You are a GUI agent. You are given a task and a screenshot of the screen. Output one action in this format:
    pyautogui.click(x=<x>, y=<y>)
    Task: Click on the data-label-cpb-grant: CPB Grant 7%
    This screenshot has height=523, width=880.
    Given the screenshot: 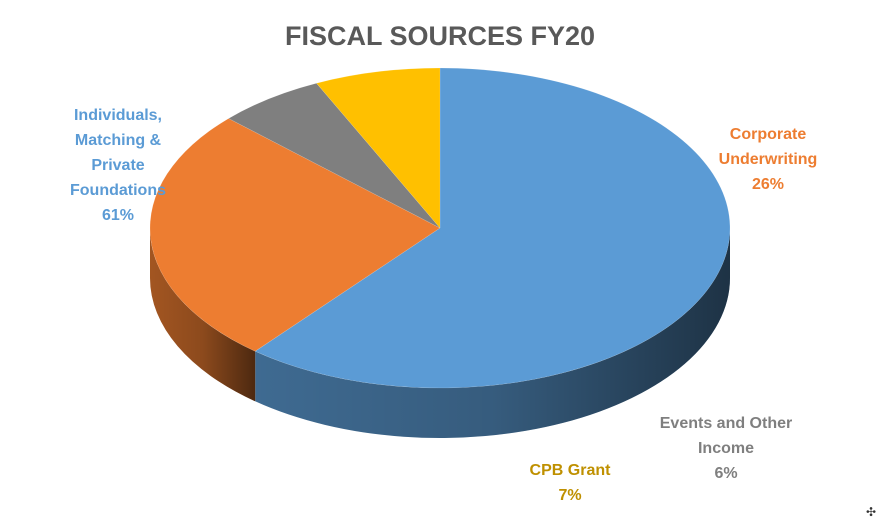 What is the action you would take?
    pyautogui.click(x=571, y=483)
    